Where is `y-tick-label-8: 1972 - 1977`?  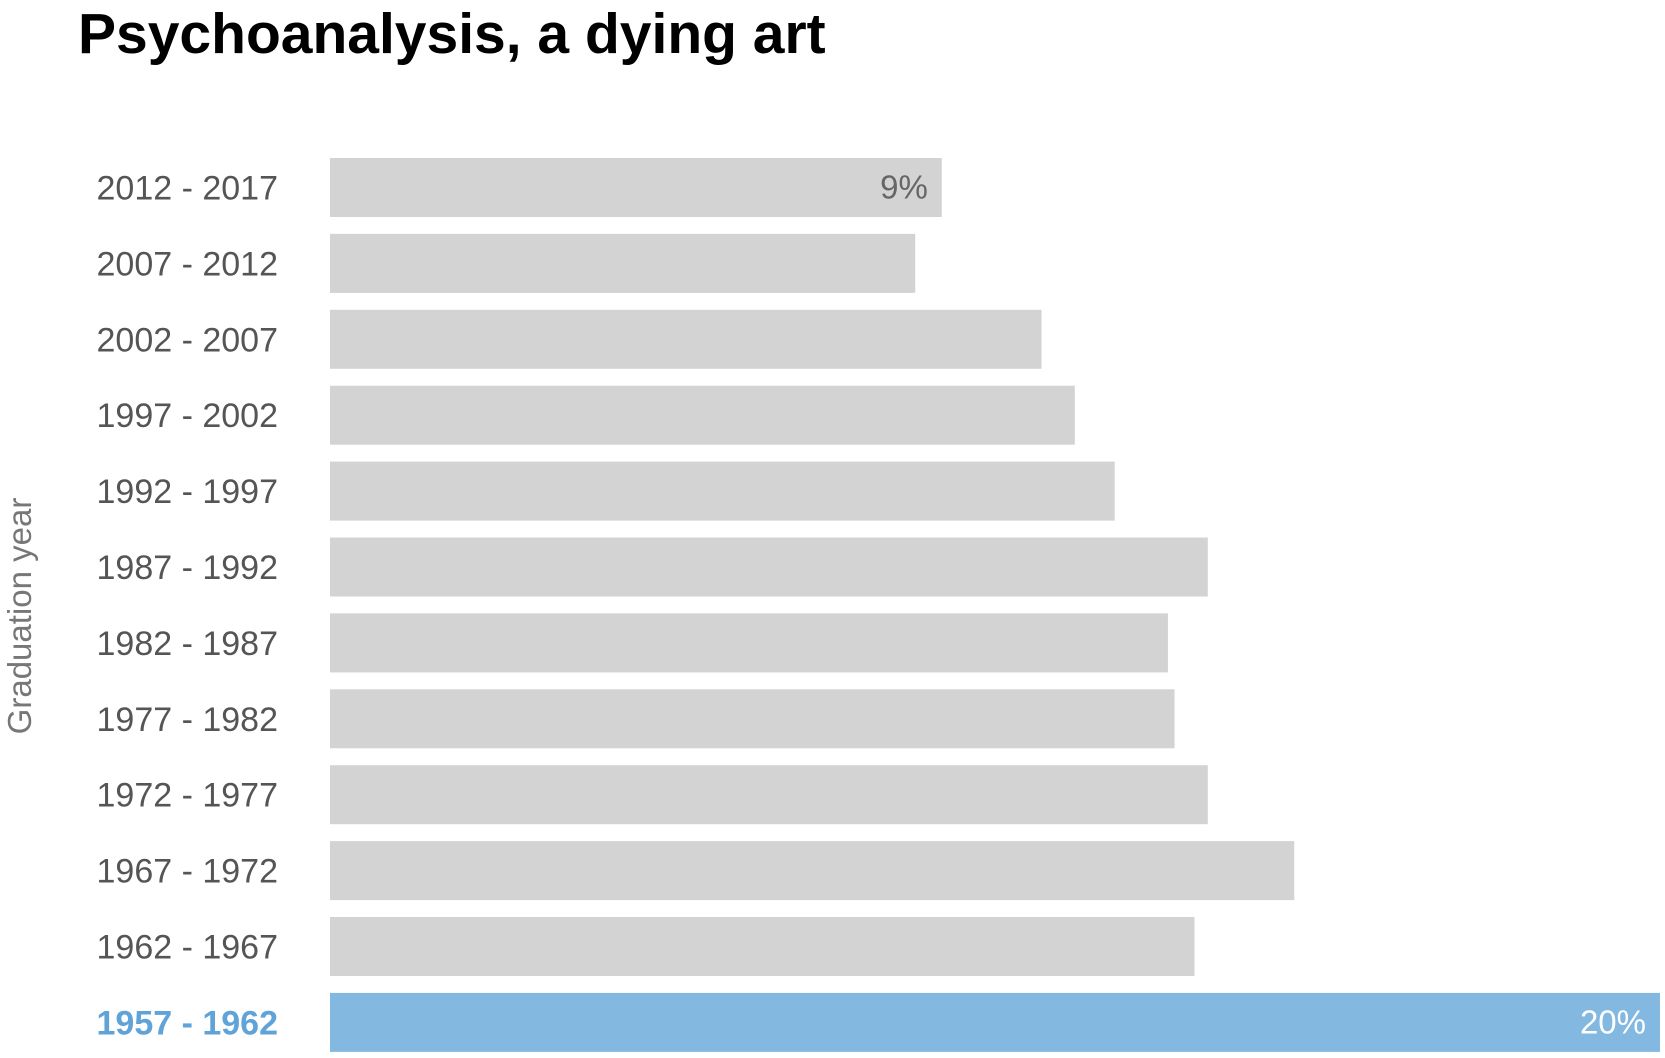
y-tick-label-8: 1972 - 1977 is located at coordinates (188, 796).